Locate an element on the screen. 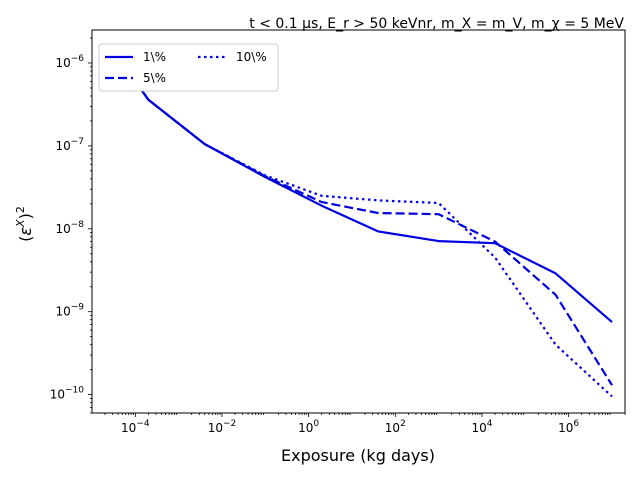 This screenshot has width=640, height=480. y-axis-ticks: 10⁻¹⁰ 10⁻⁹ 10⁻⁸ 10⁻⁷ 10⁻⁶ is located at coordinates (71, 225).